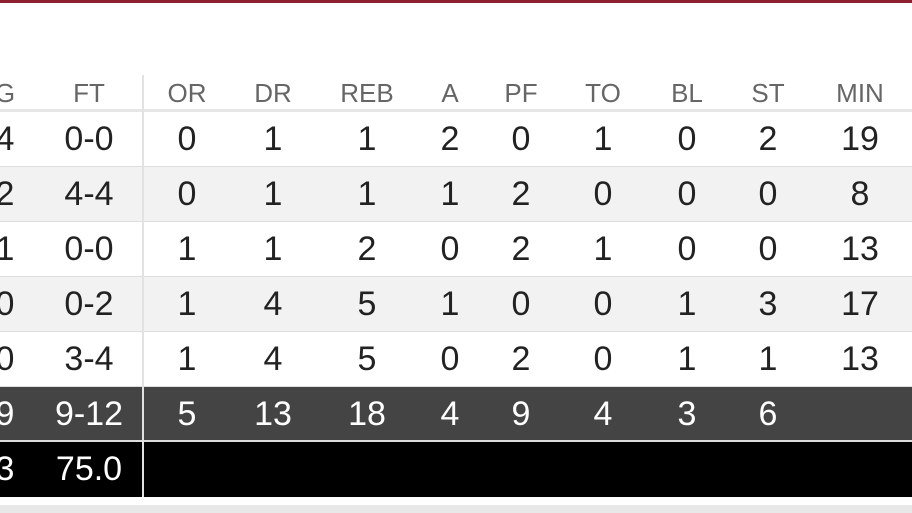 The image size is (912, 513). I want to click on table-row-cell-min: 17, so click(860, 304).